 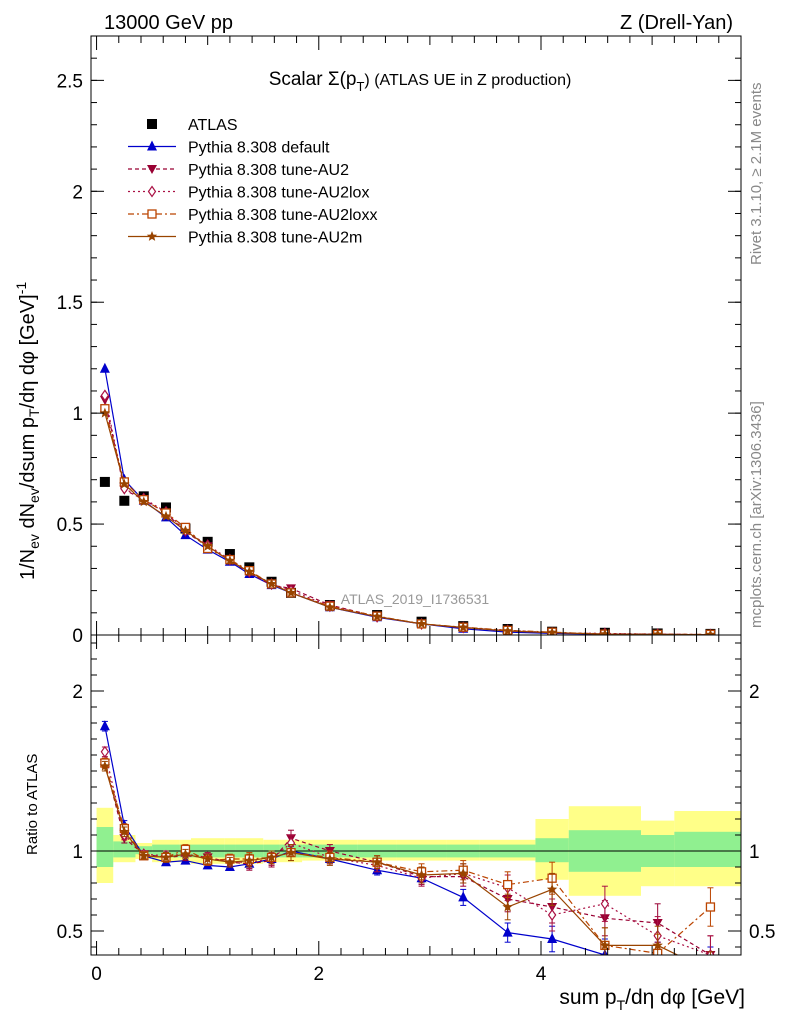 I want to click on rivet-label: Rivet 3.1.10, ≥ 2.1M events, so click(x=756, y=174).